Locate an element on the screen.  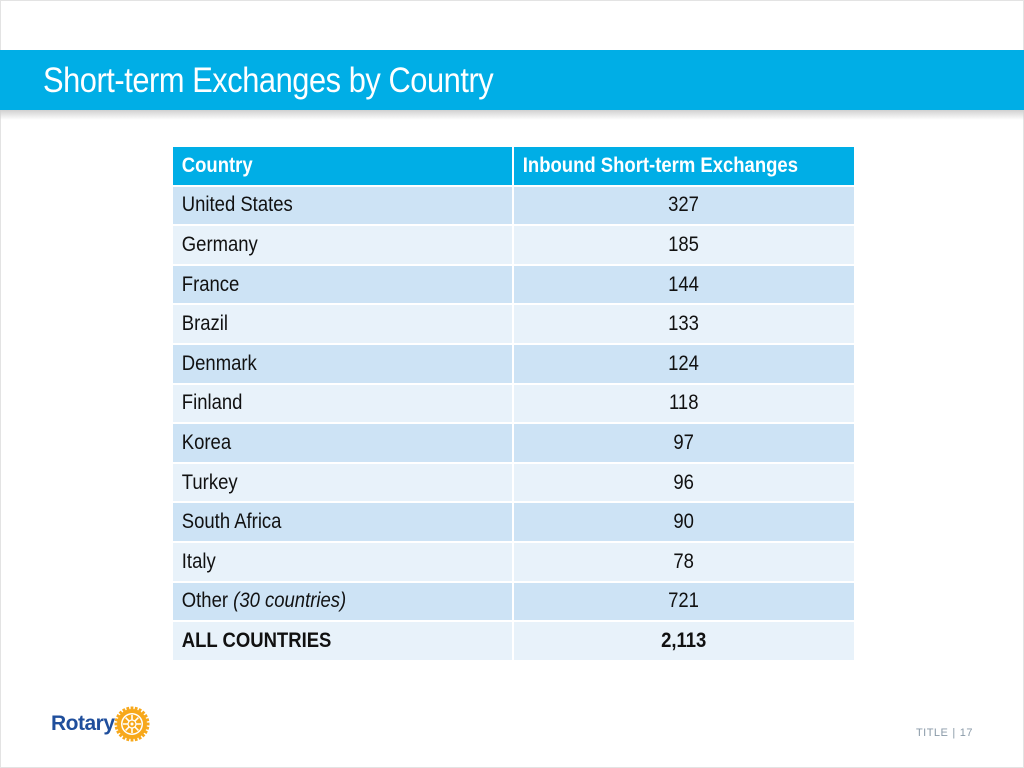
total-value-cell: 2,113 is located at coordinates (684, 641).